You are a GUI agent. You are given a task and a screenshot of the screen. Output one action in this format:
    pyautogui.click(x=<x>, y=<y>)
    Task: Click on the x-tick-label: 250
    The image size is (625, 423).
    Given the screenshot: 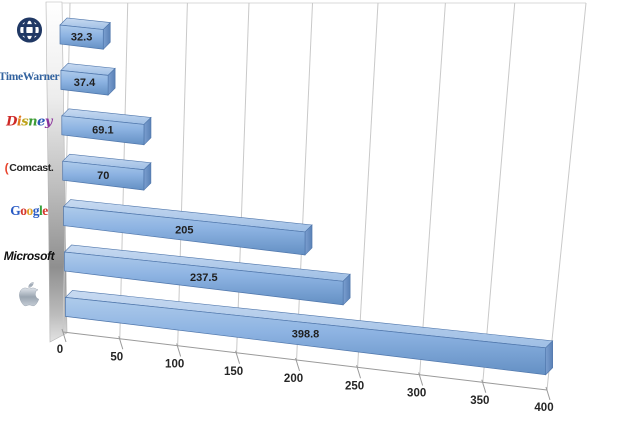 What is the action you would take?
    pyautogui.click(x=354, y=386)
    